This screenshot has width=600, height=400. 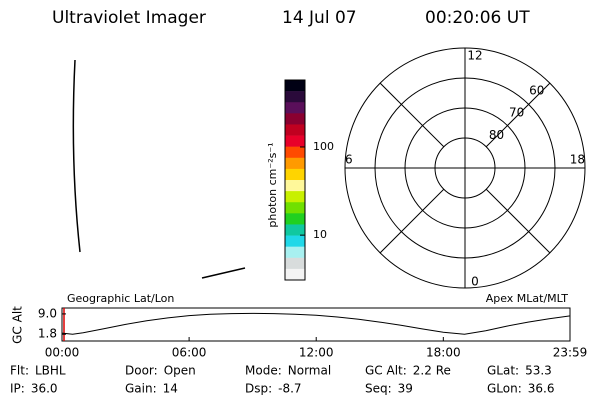 What do you see at coordinates (475, 282) in the screenshot?
I see `polar-mlt-label: 0` at bounding box center [475, 282].